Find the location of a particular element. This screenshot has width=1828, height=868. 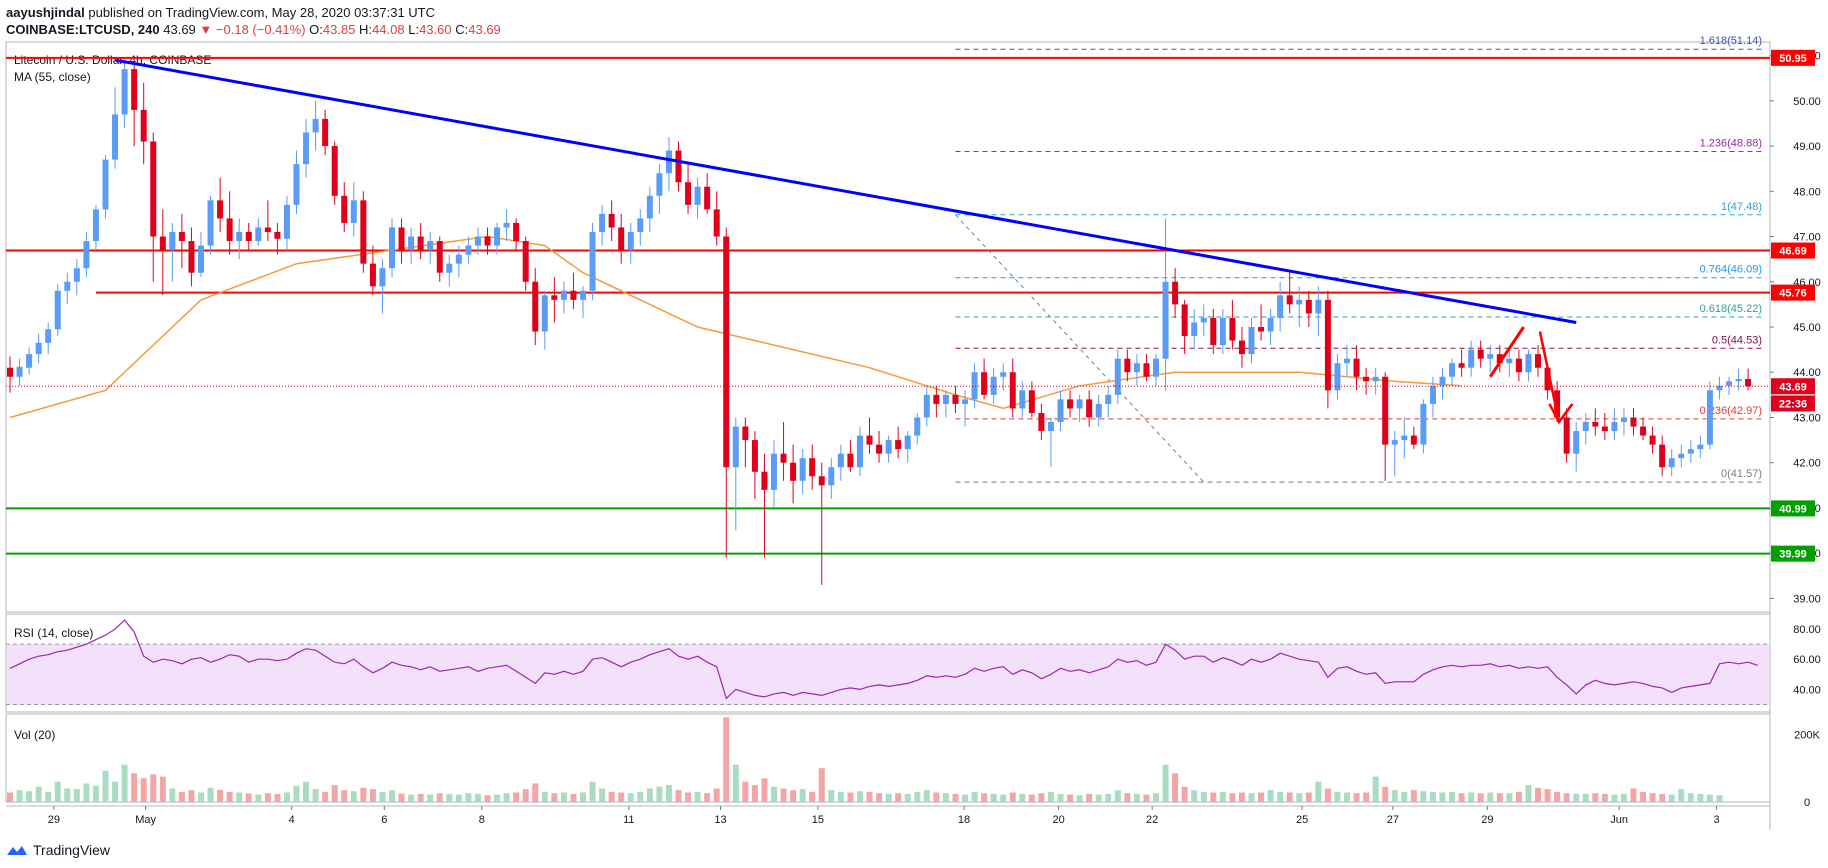

forecast-up-arrow is located at coordinates (1507, 352).